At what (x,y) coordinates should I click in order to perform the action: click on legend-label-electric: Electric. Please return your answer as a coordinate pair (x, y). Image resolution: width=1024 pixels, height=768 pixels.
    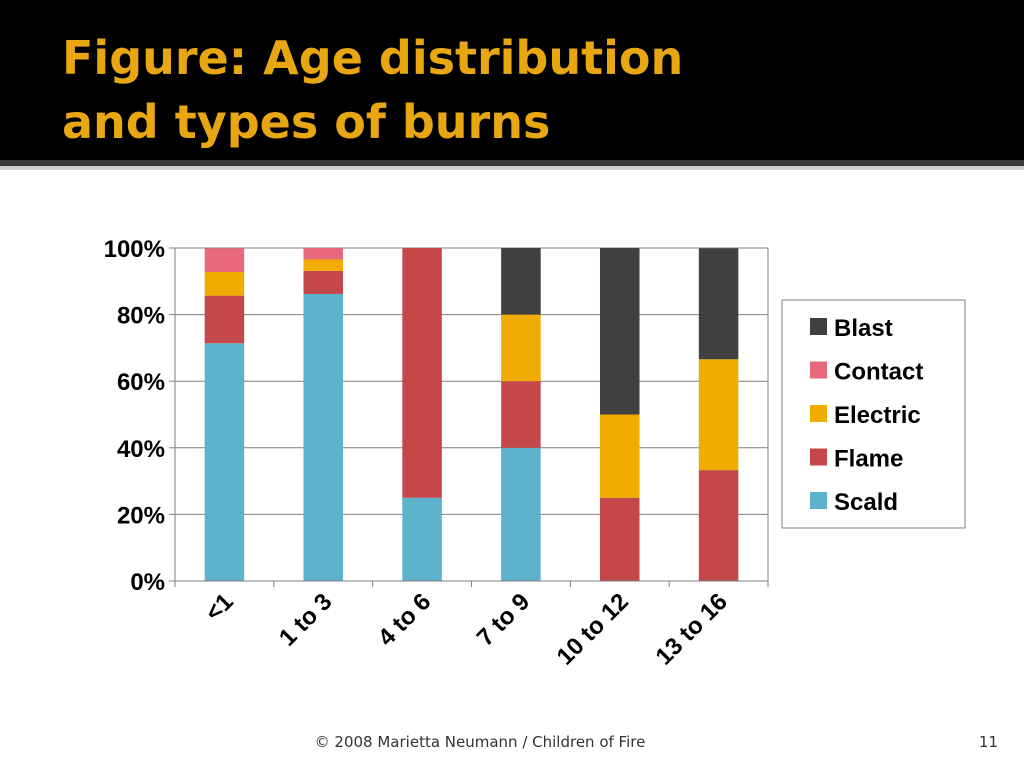
    Looking at the image, I should click on (877, 415).